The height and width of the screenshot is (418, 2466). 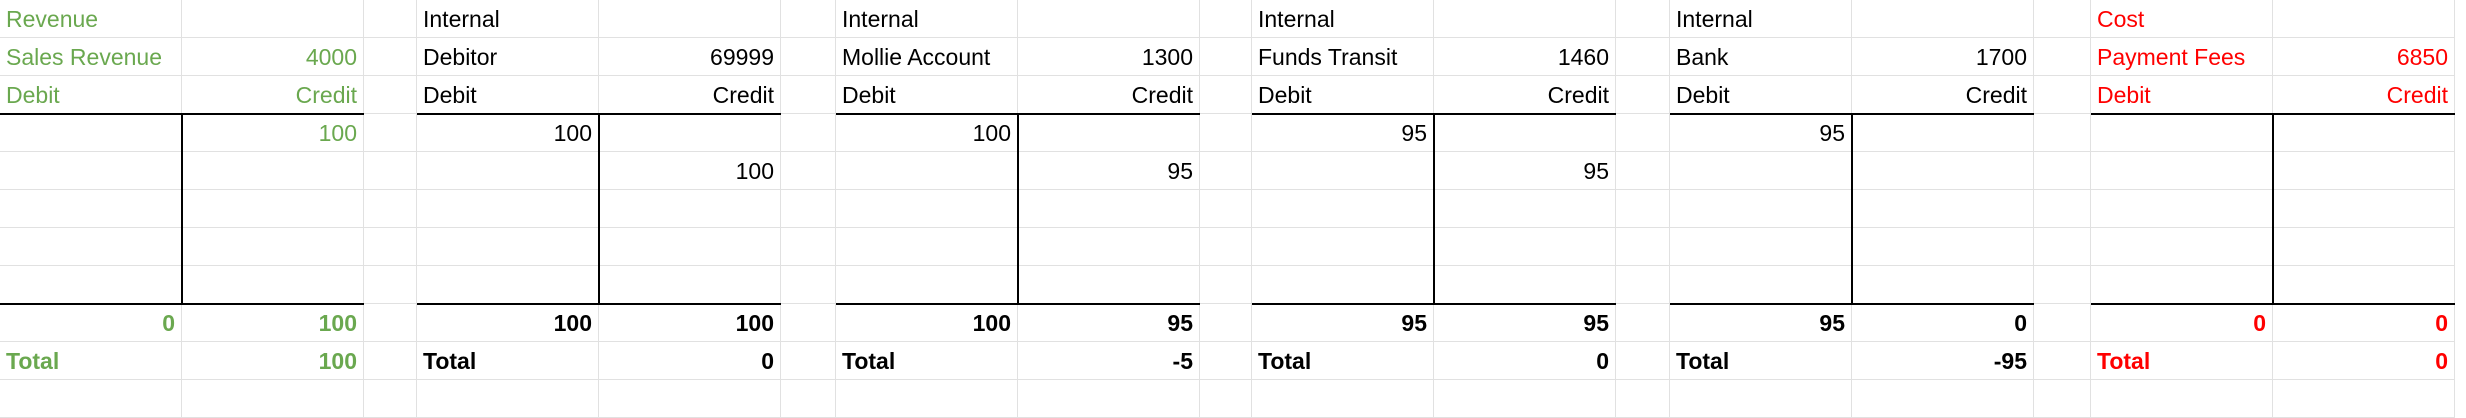 I want to click on bank-debit-total-cell: 95, so click(x=1761, y=323).